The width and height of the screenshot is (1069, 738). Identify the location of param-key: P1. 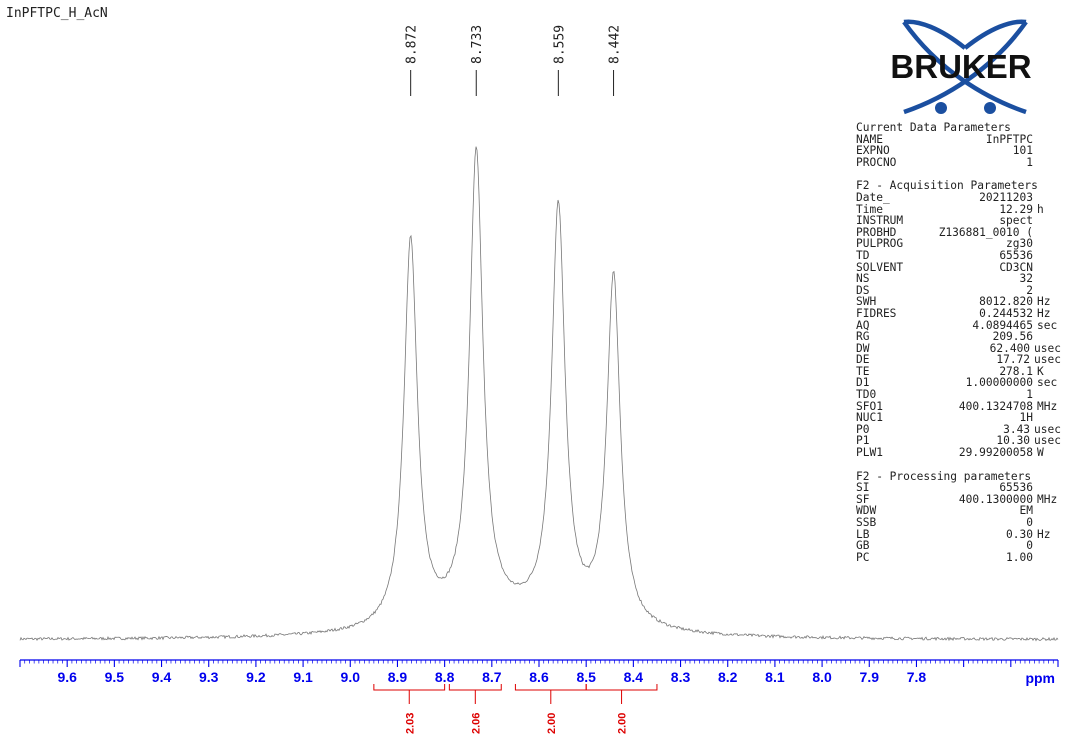
(863, 441).